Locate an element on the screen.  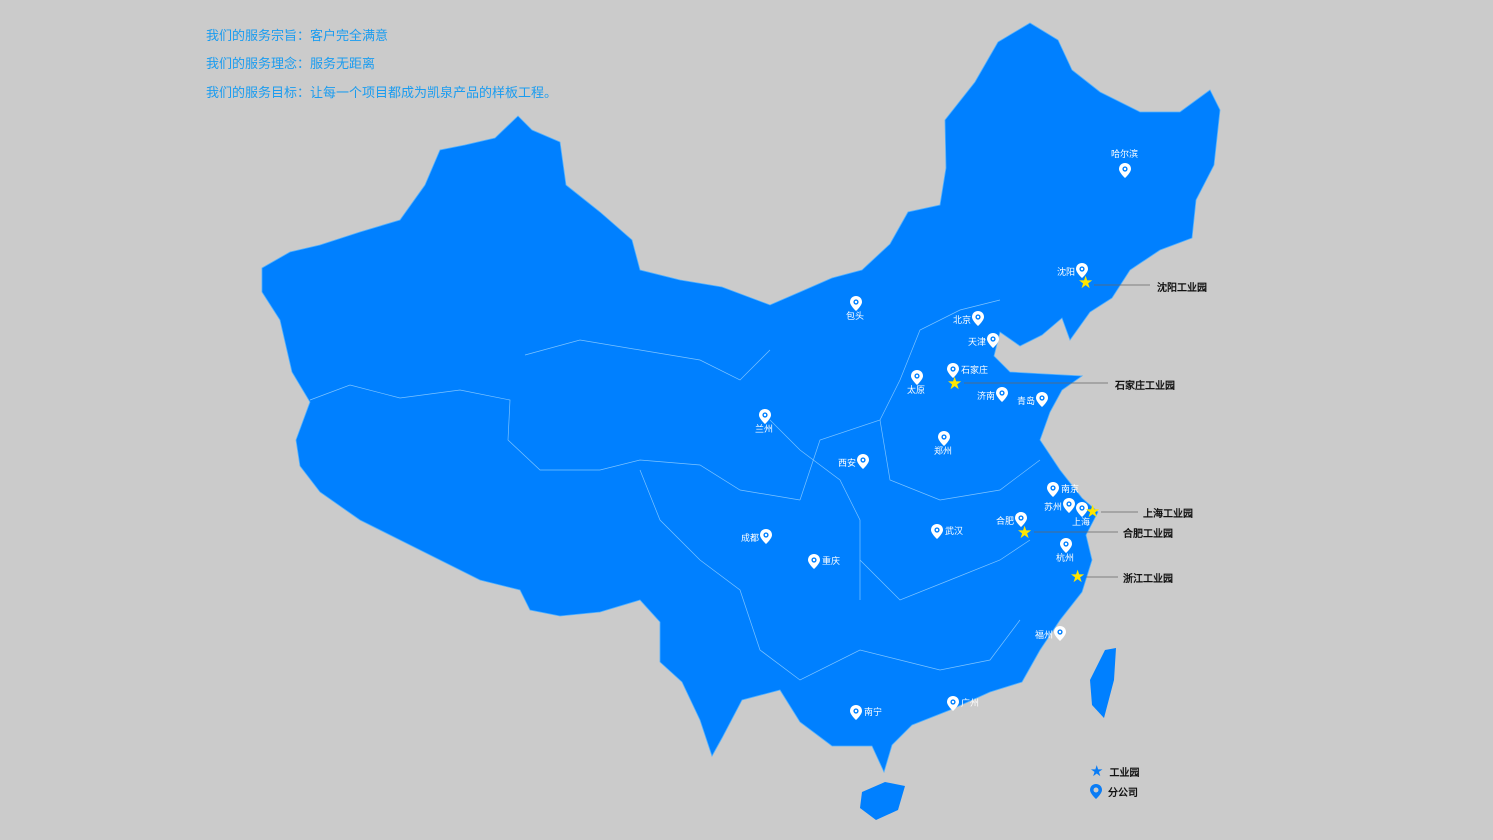
slogan-label: 我们的服务宗旨： is located at coordinates (258, 36).